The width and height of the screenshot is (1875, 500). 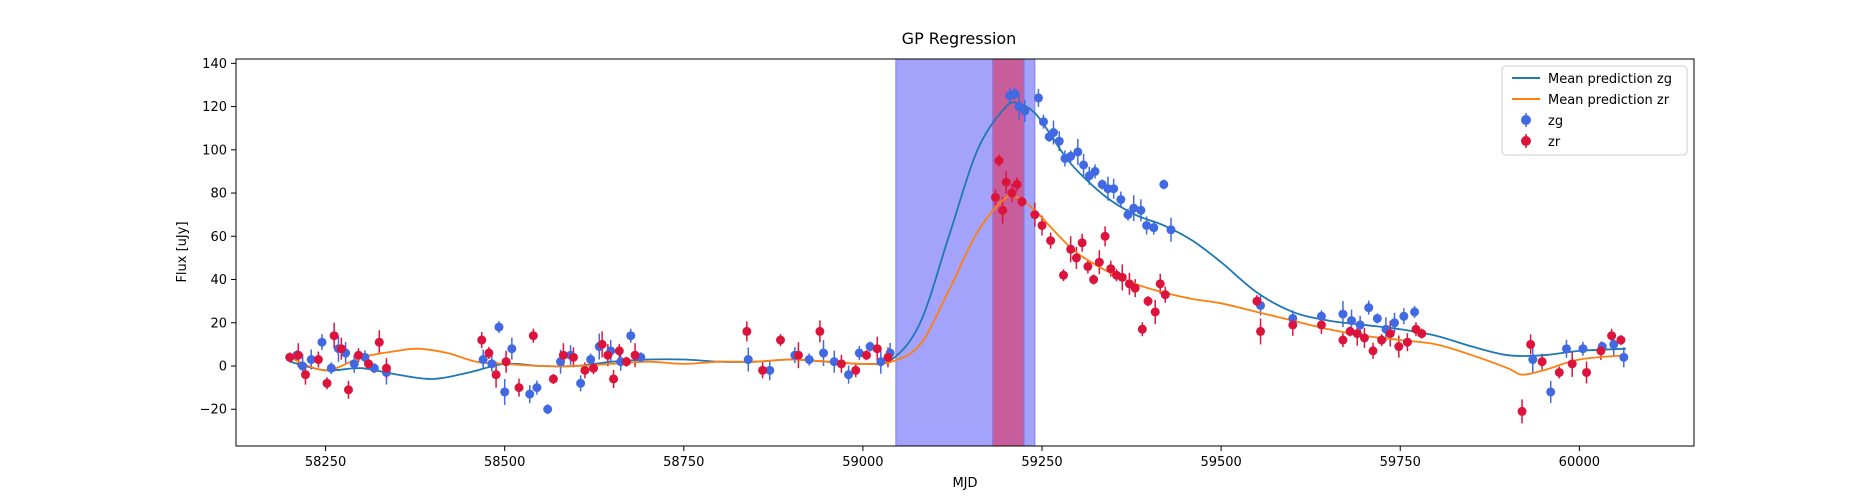 What do you see at coordinates (218, 194) in the screenshot?
I see `y-tick-label: 80` at bounding box center [218, 194].